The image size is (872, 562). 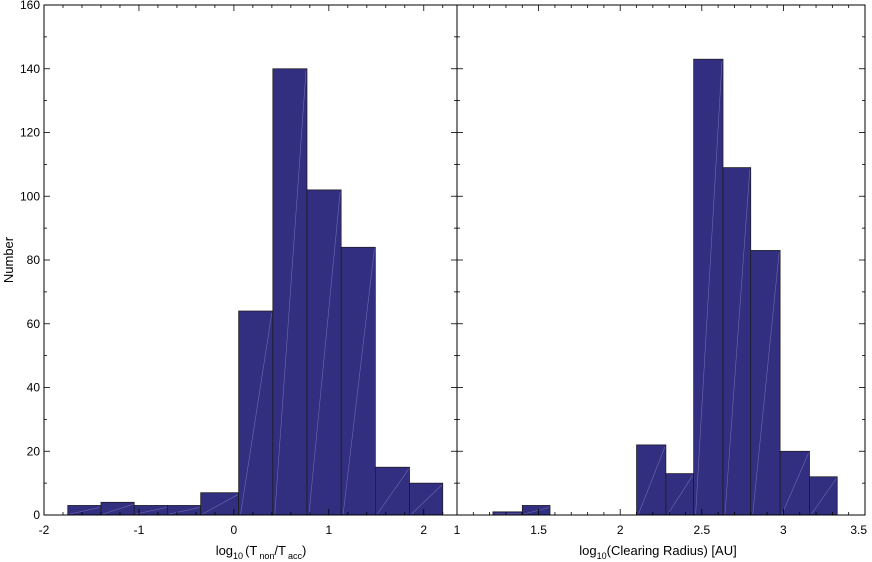 What do you see at coordinates (280, 550) in the screenshot?
I see `left-xlabel-mid: /T` at bounding box center [280, 550].